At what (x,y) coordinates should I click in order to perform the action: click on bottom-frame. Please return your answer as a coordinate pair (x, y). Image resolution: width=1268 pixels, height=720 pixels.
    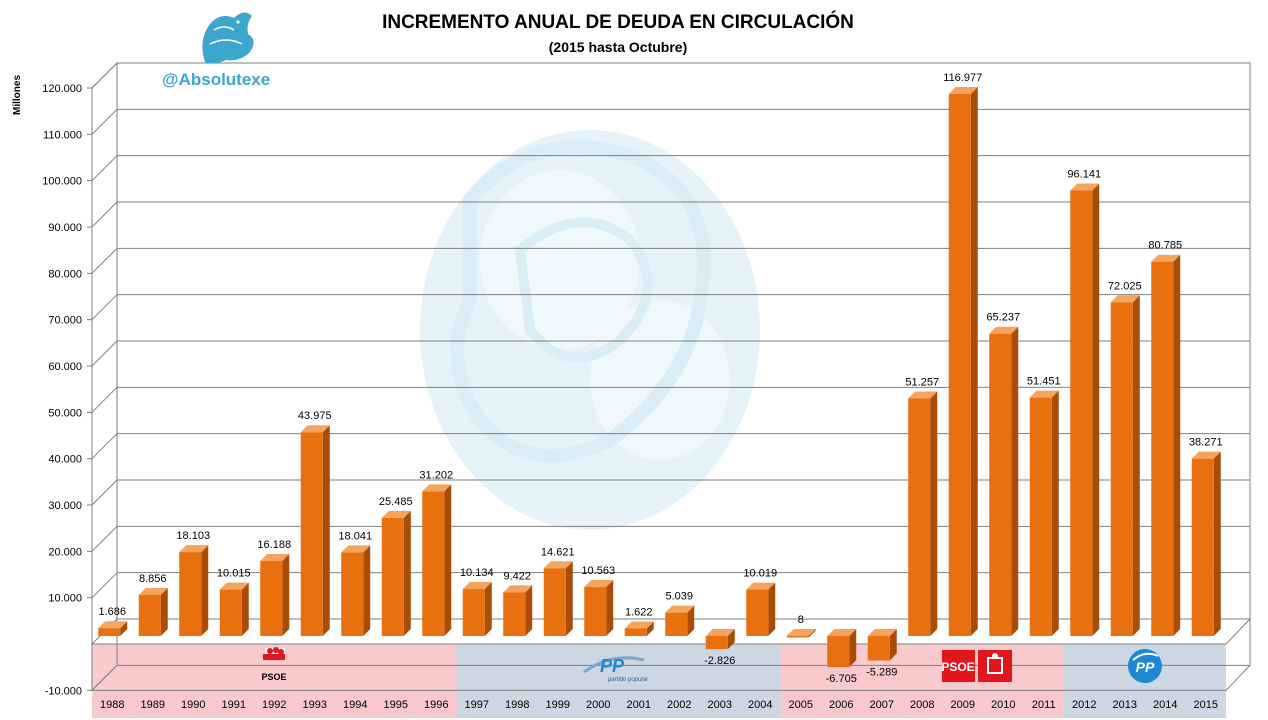
    Looking at the image, I should click on (671, 677).